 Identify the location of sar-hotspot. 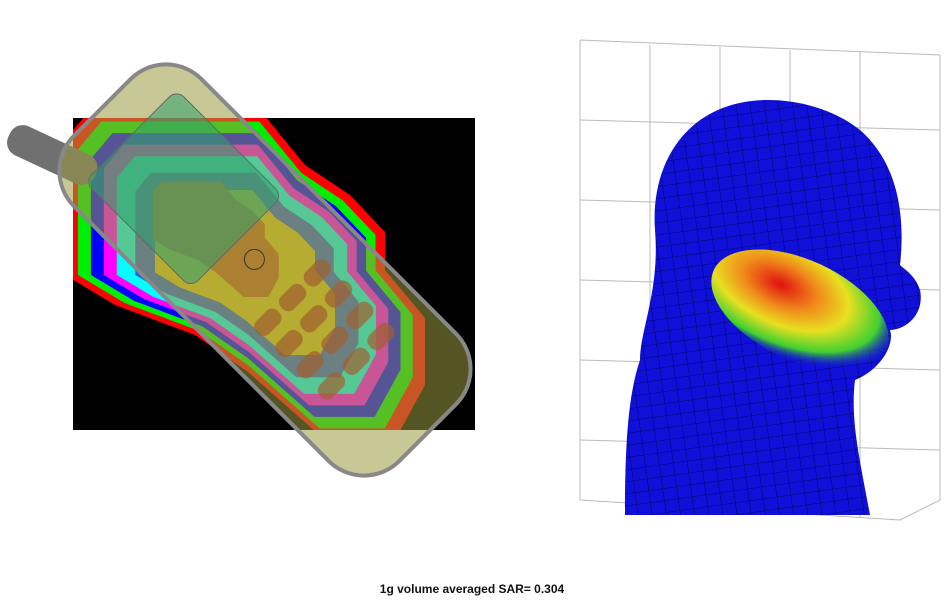
(800, 310).